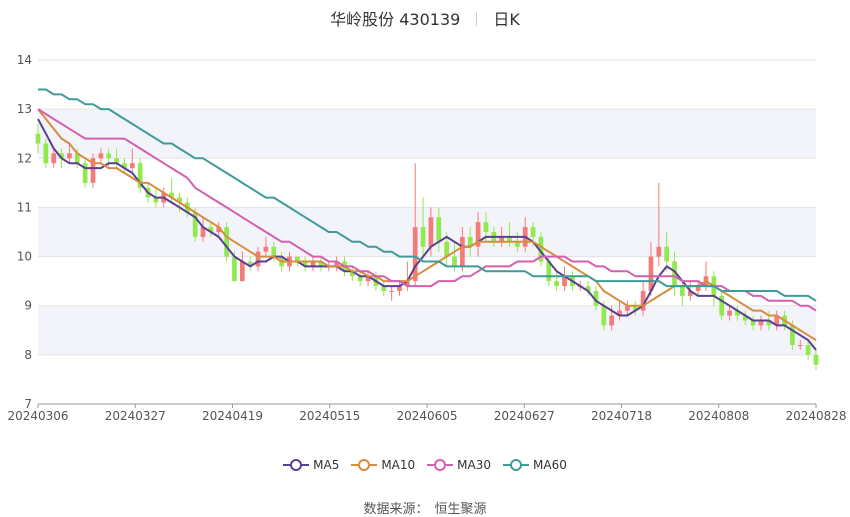 The width and height of the screenshot is (850, 517). What do you see at coordinates (396, 509) in the screenshot?
I see `source-label: 数据来源：` at bounding box center [396, 509].